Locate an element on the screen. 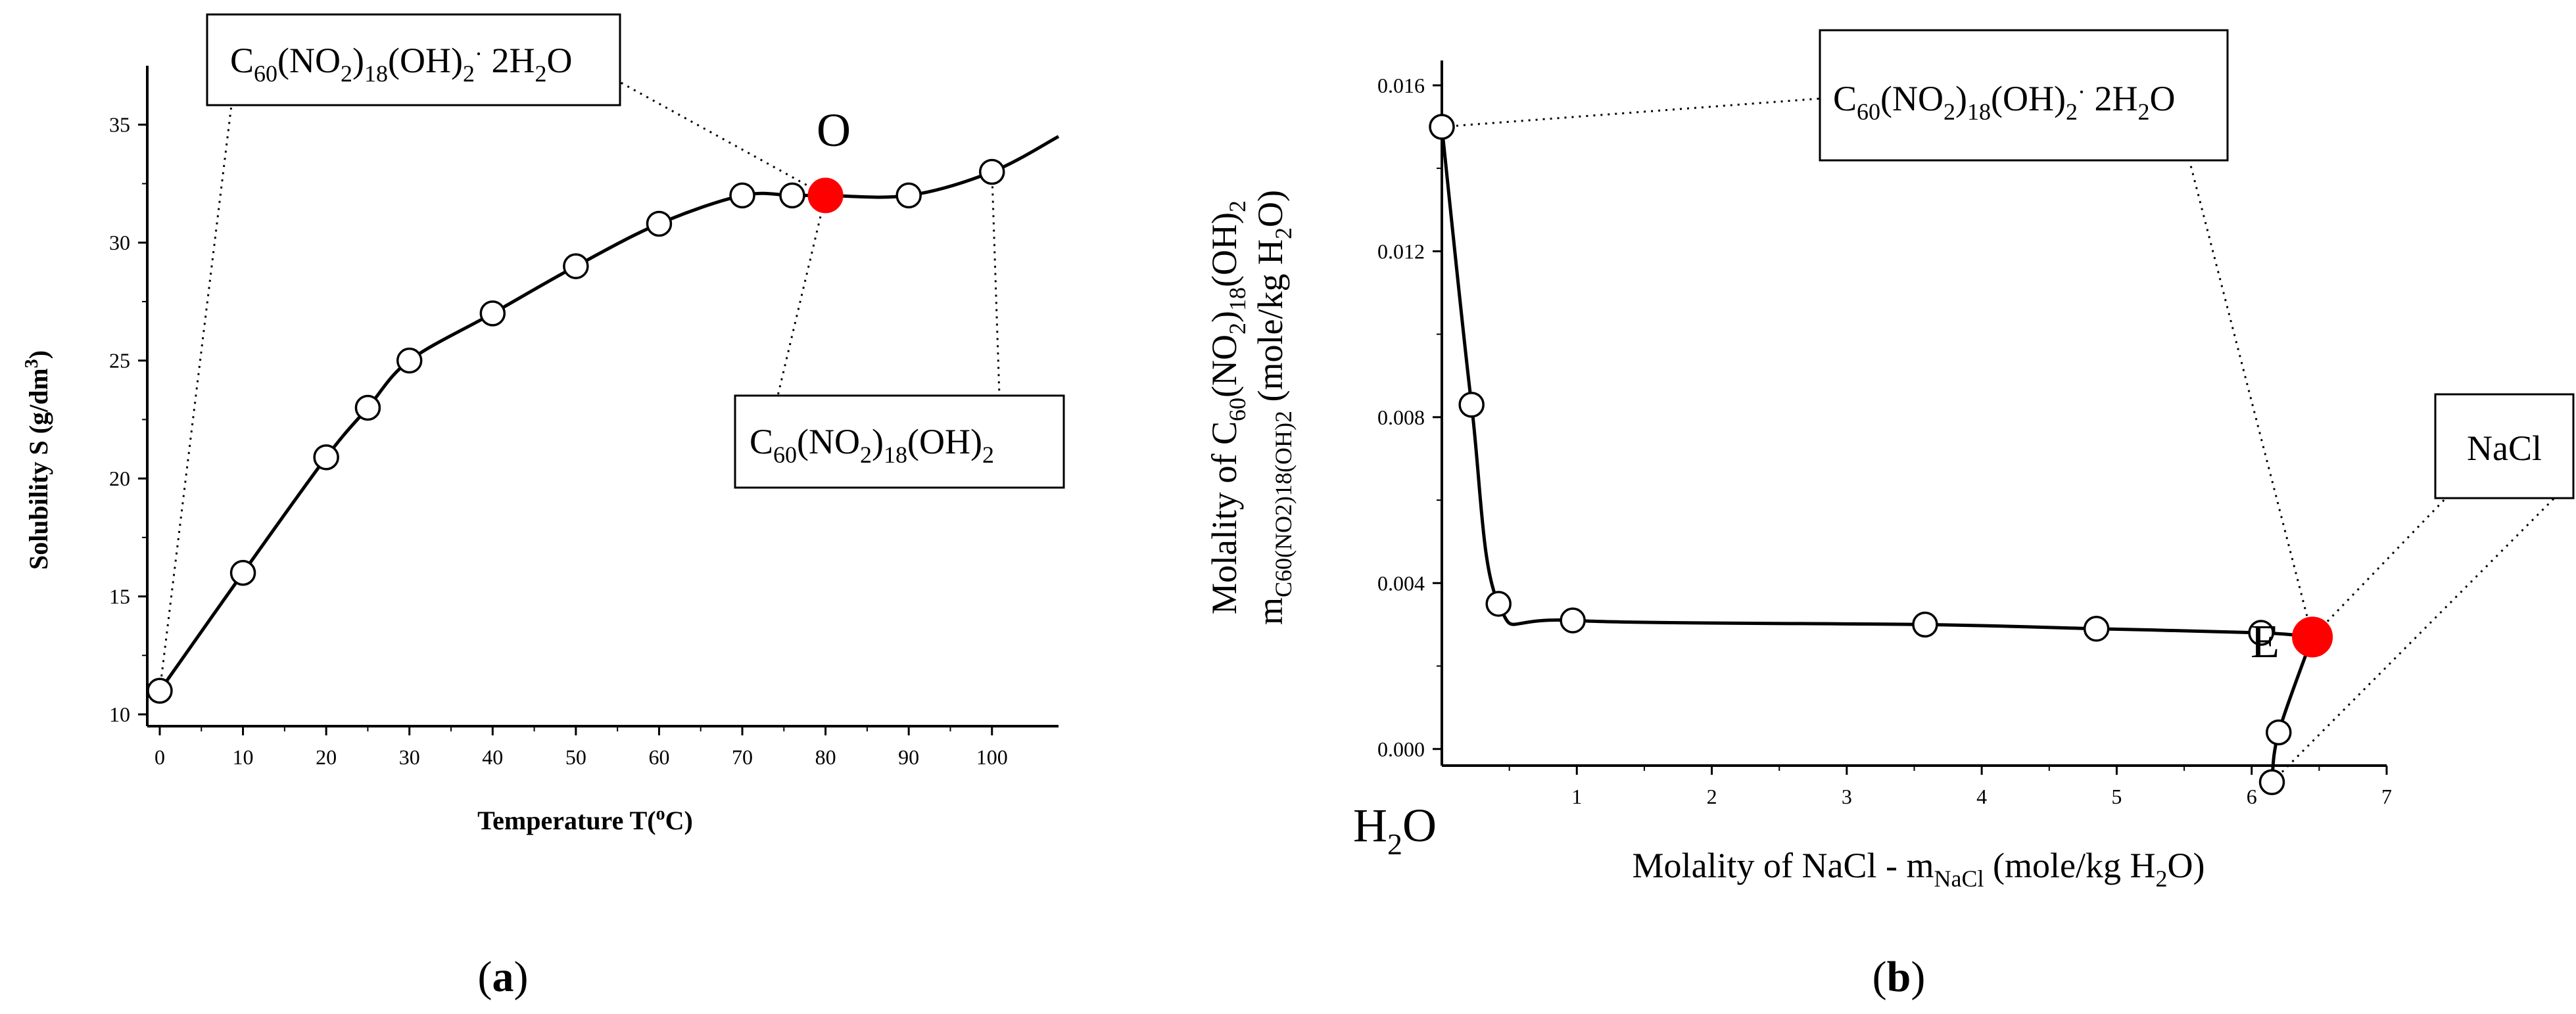  chart-a-xtick-label: 90 is located at coordinates (909, 757).